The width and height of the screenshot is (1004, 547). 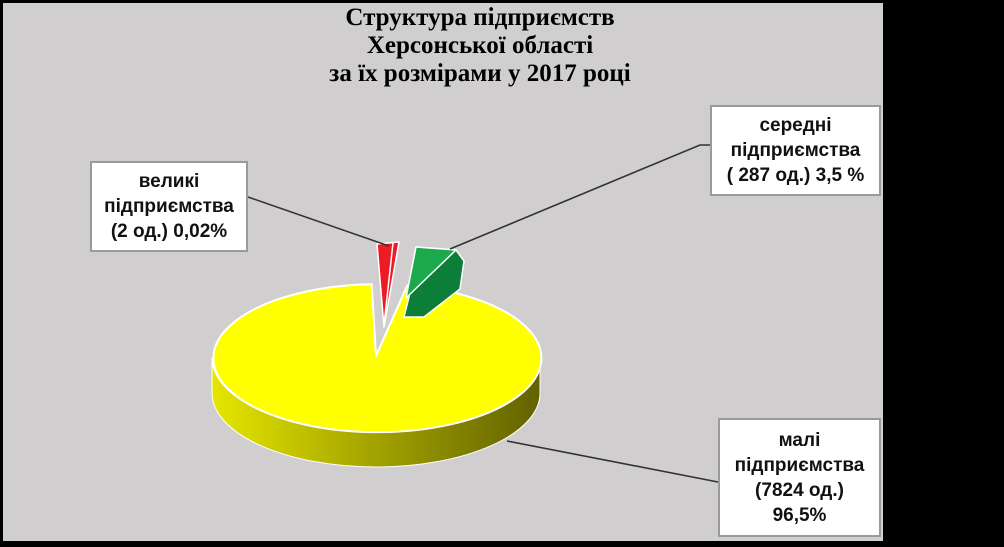 What do you see at coordinates (169, 231) in the screenshot?
I see `data-label-line: (2 од.) 0,02%` at bounding box center [169, 231].